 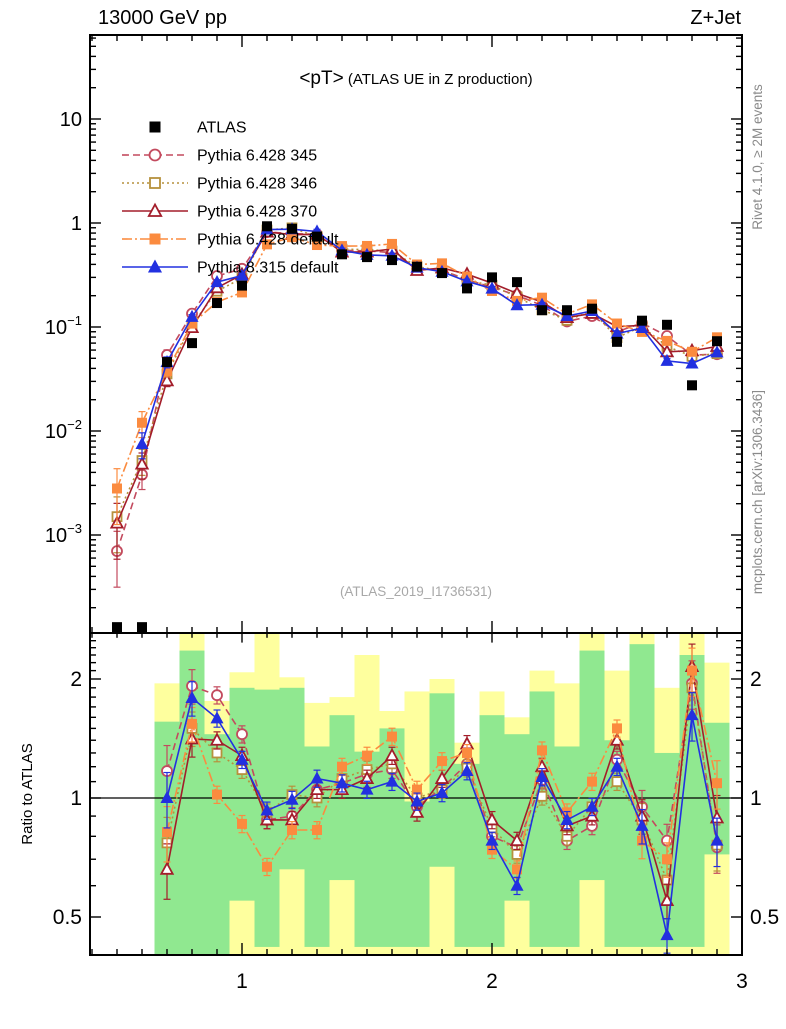 I want to click on x-tick-label: 1, so click(x=242, y=981).